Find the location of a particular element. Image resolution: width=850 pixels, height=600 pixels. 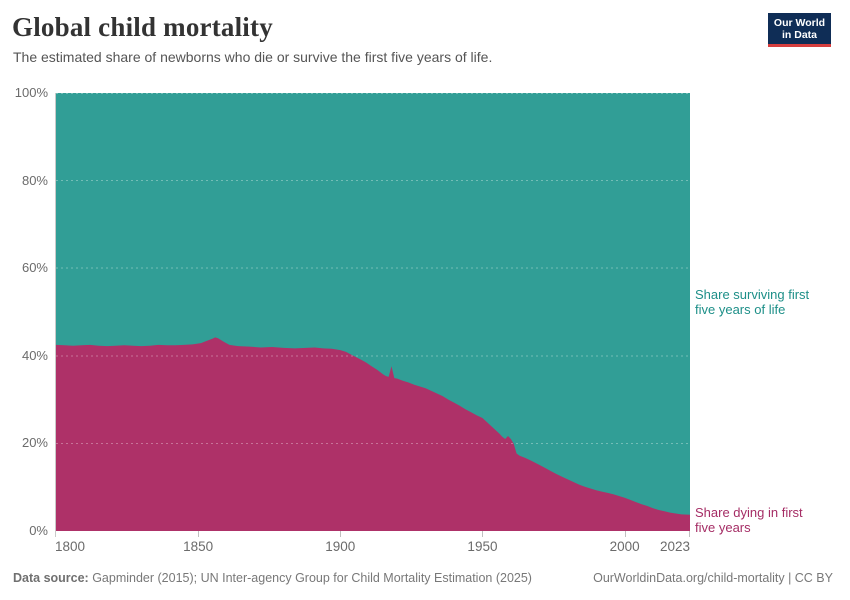

y-tick-label-100: 100% is located at coordinates (31, 92).